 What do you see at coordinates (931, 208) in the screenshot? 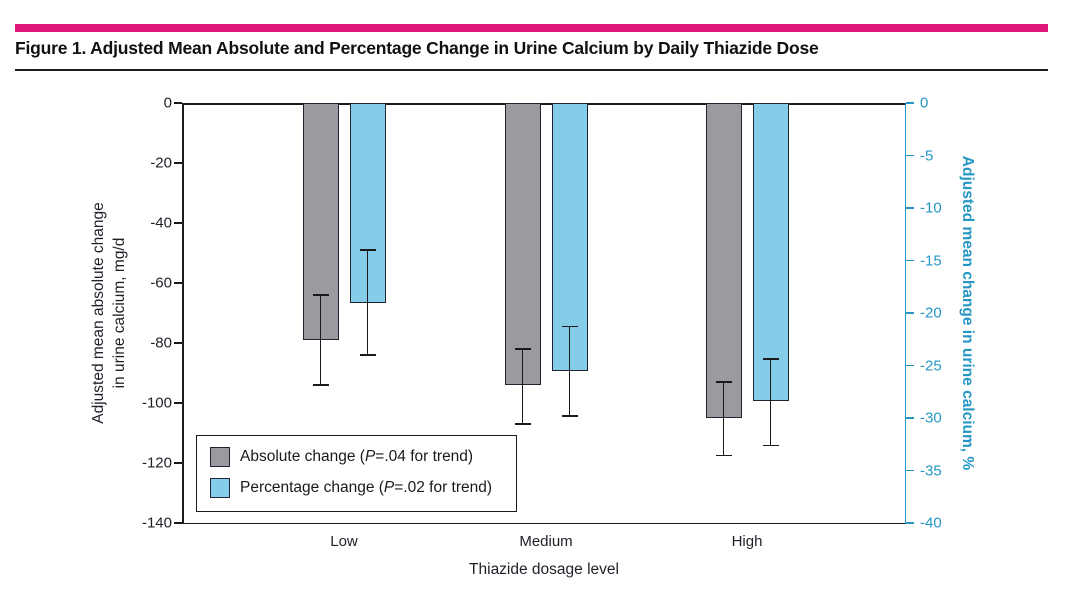
I see `right-tick-label: -10` at bounding box center [931, 208].